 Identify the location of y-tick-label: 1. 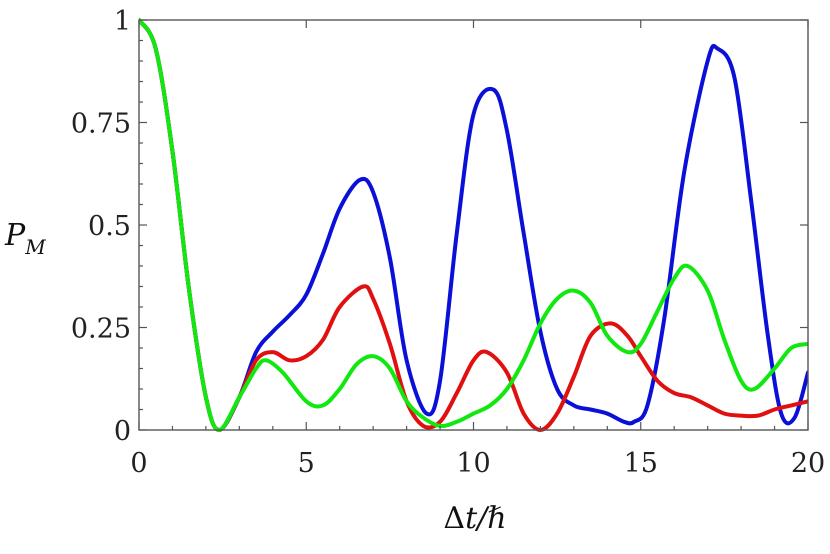
(122, 21).